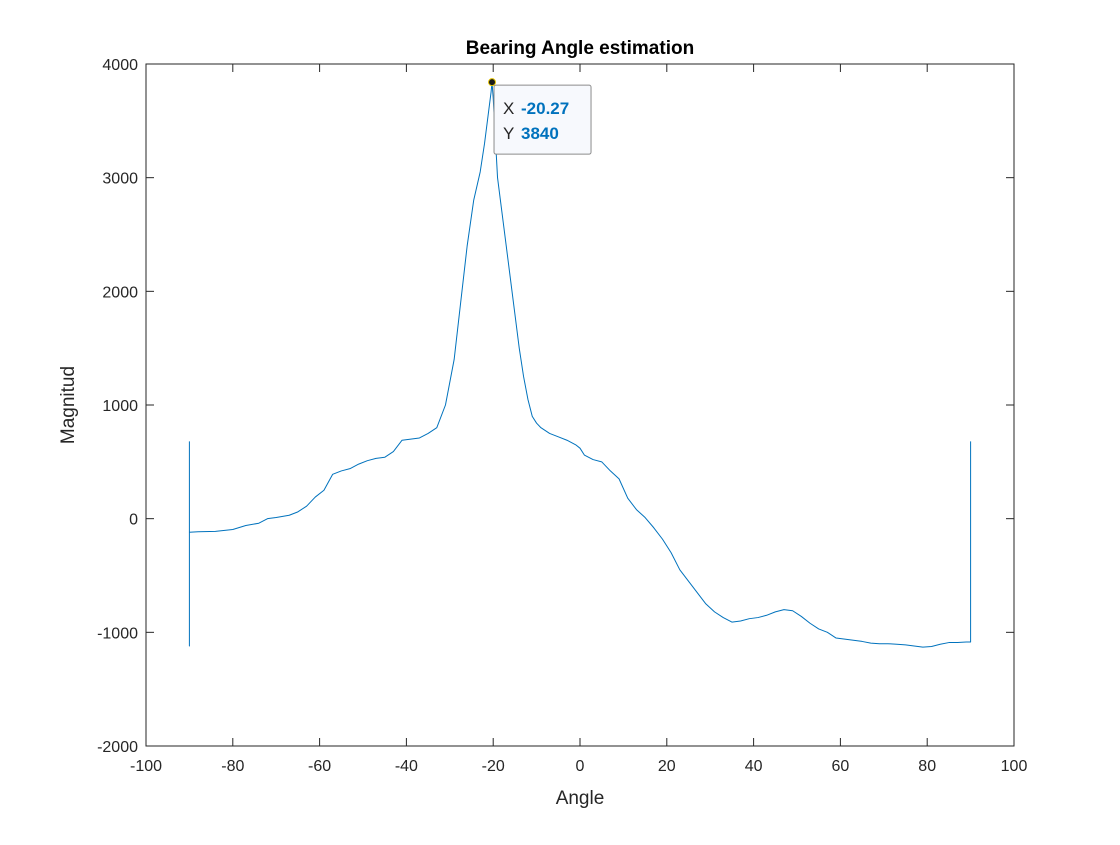  Describe the element at coordinates (117, 747) in the screenshot. I see `y-tick-label: -2000` at that location.